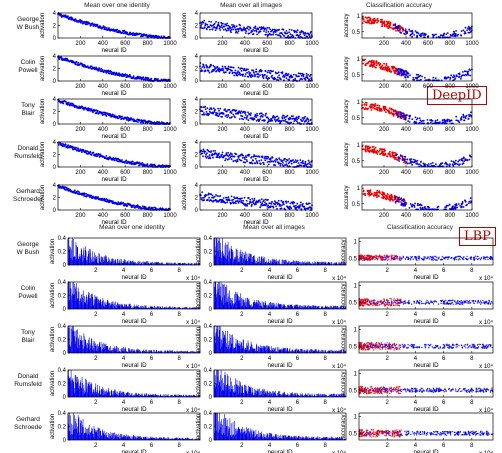 This screenshot has height=453, width=502. What do you see at coordinates (420, 227) in the screenshot?
I see `lbp-col-title-3: Classification accuracy` at bounding box center [420, 227].